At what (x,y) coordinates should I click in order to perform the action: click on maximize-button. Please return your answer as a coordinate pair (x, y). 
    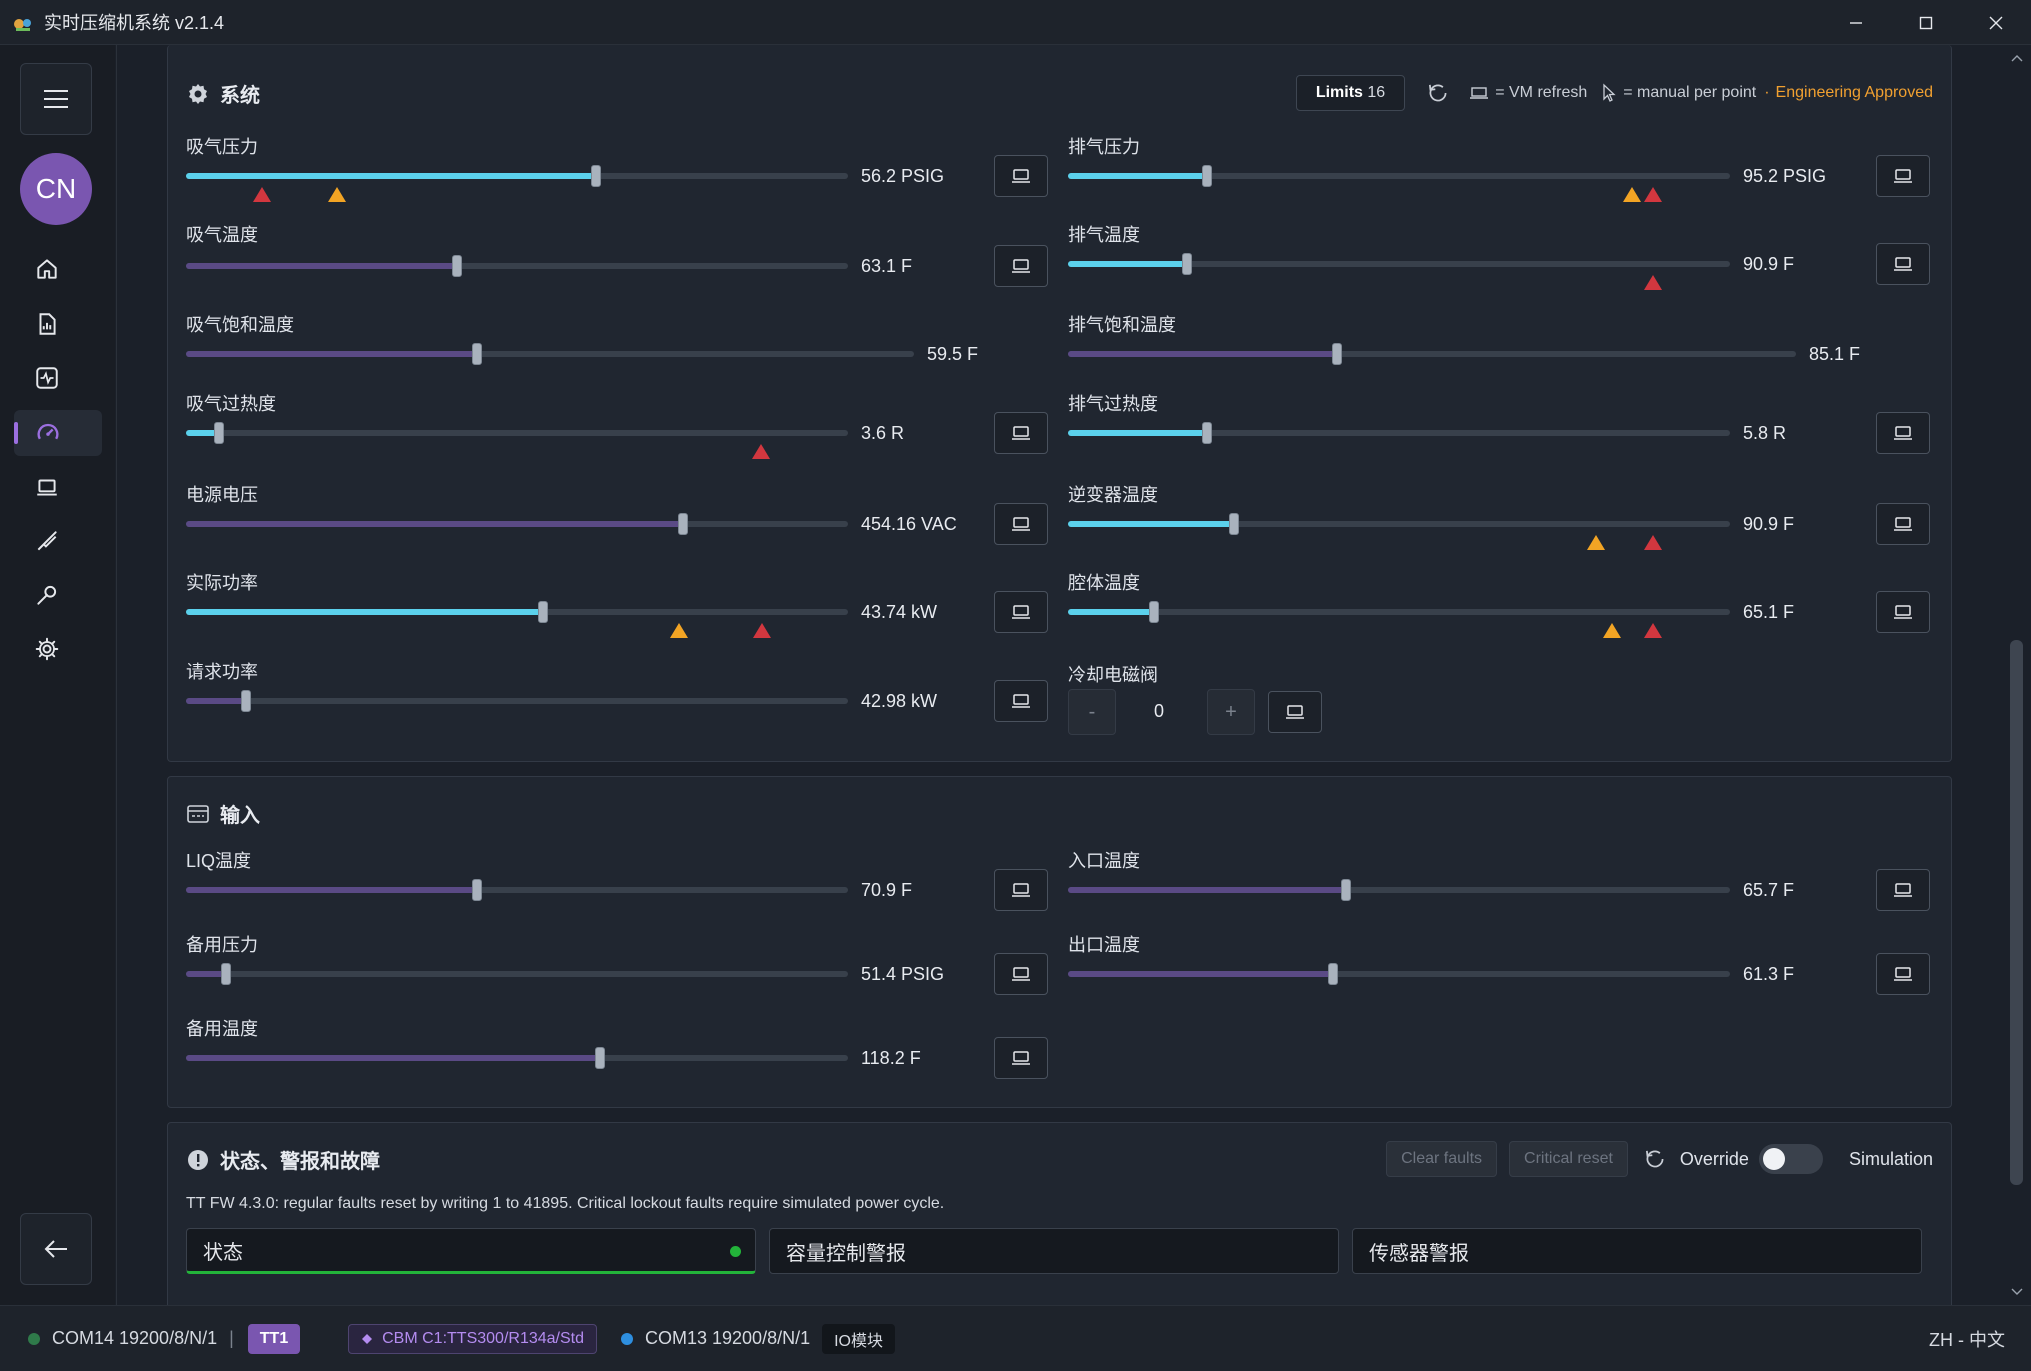
    Looking at the image, I should click on (1926, 22).